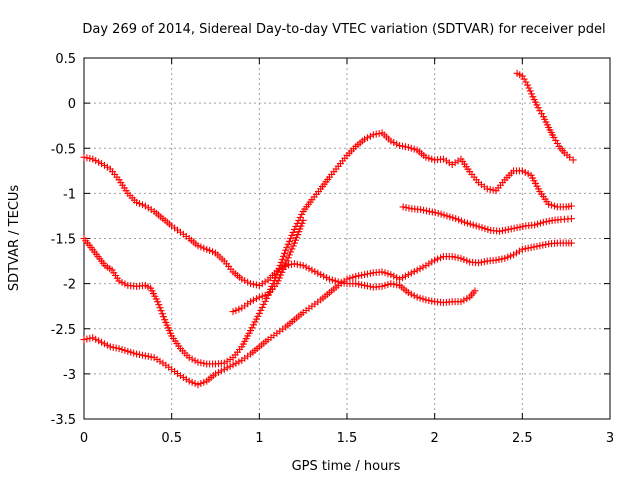 The height and width of the screenshot is (480, 640). What do you see at coordinates (84, 438) in the screenshot?
I see `x-tick-label: 0` at bounding box center [84, 438].